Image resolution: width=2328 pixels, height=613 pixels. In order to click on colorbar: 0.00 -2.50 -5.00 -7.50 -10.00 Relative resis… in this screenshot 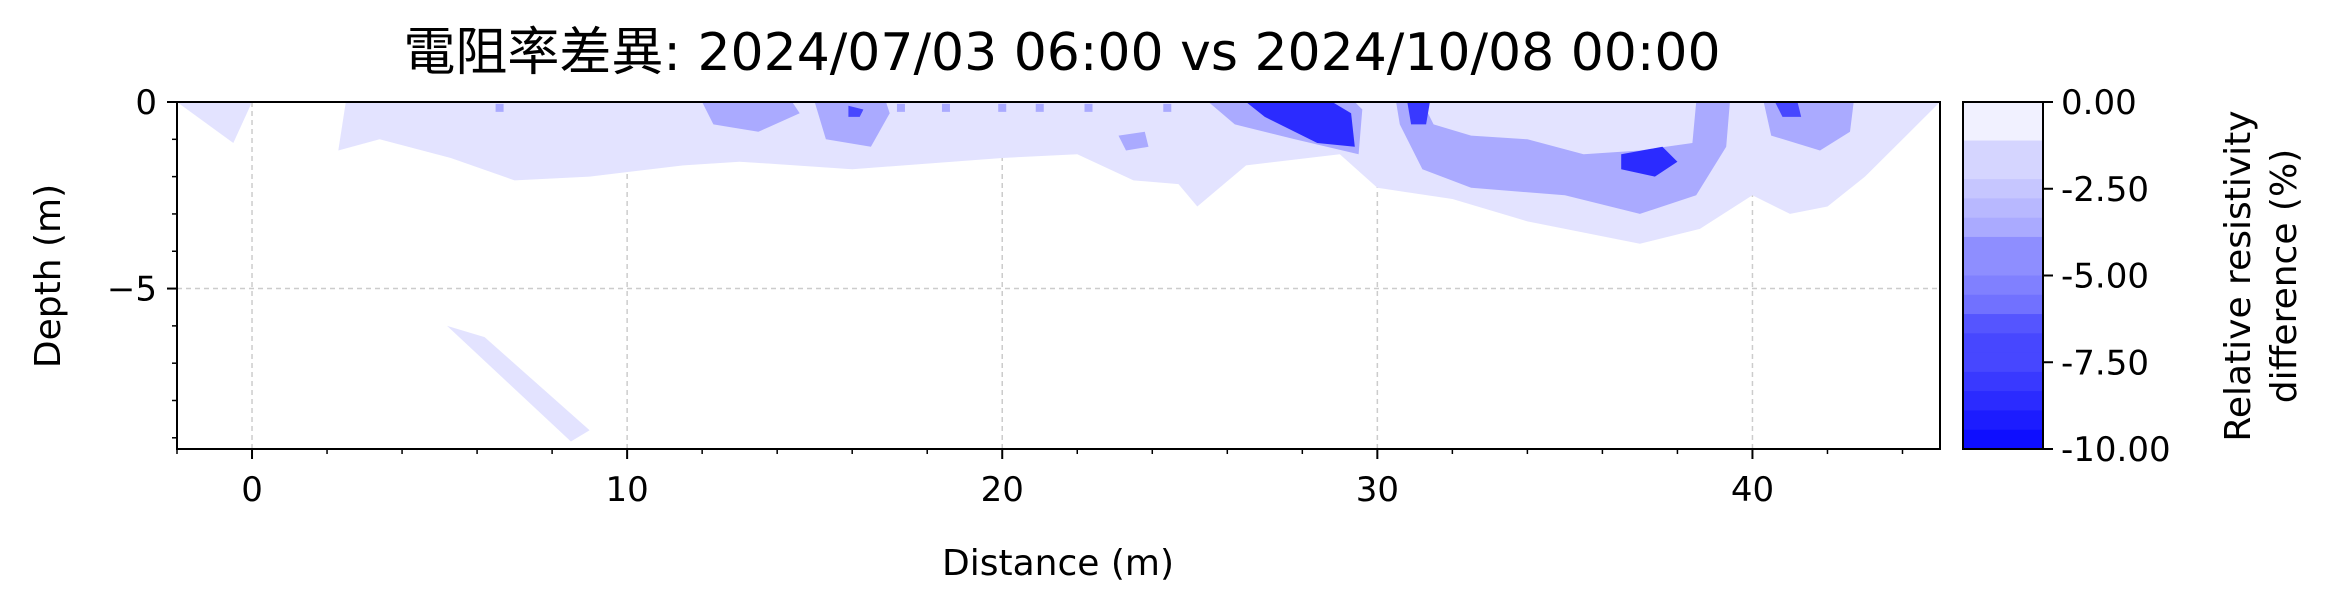, I will do `click(2133, 276)`.